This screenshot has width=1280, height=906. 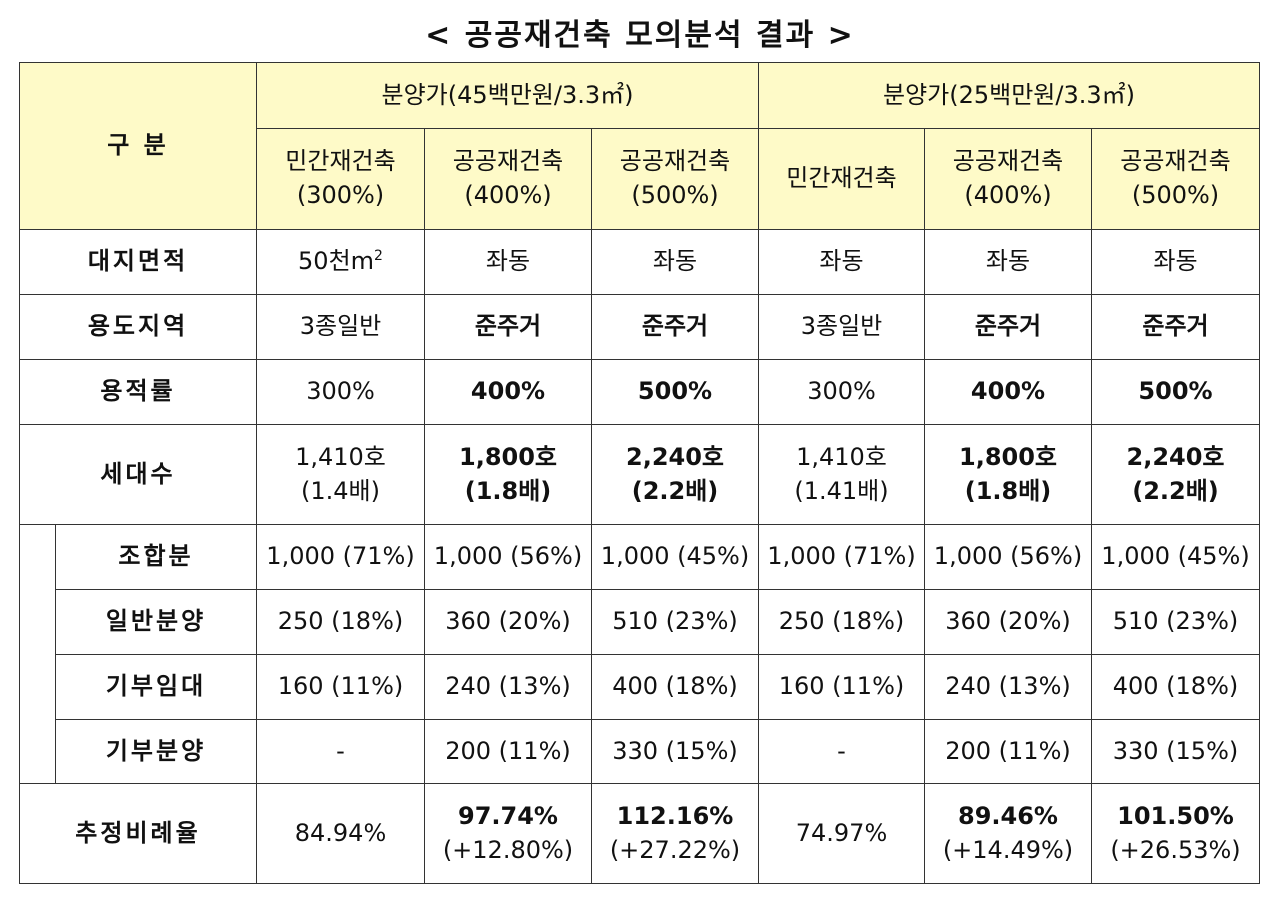 What do you see at coordinates (340, 474) in the screenshot?
I see `table-cell: 1,410호 (1.4배)` at bounding box center [340, 474].